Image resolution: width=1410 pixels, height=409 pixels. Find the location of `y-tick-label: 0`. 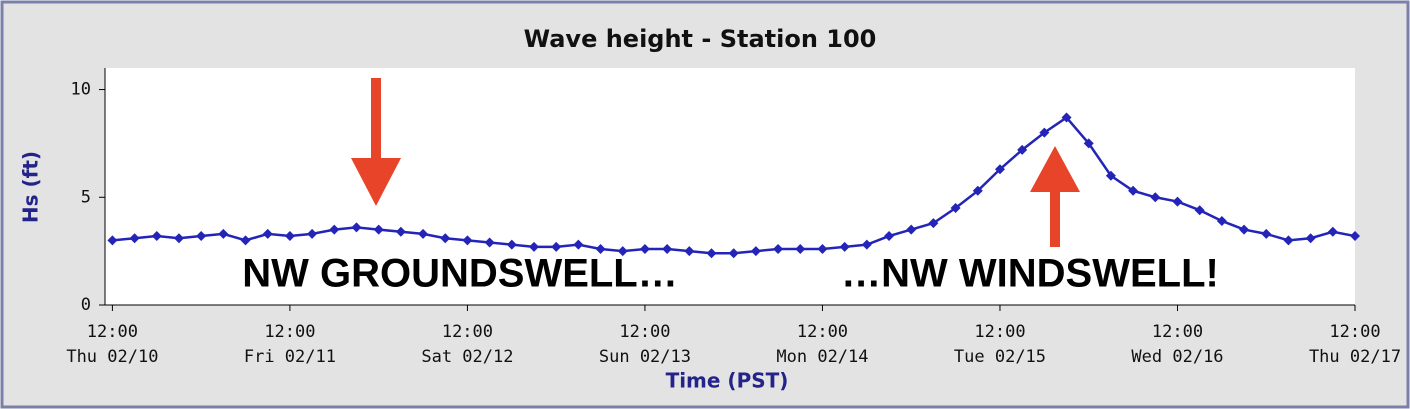

y-tick-label: 0 is located at coordinates (86, 305).